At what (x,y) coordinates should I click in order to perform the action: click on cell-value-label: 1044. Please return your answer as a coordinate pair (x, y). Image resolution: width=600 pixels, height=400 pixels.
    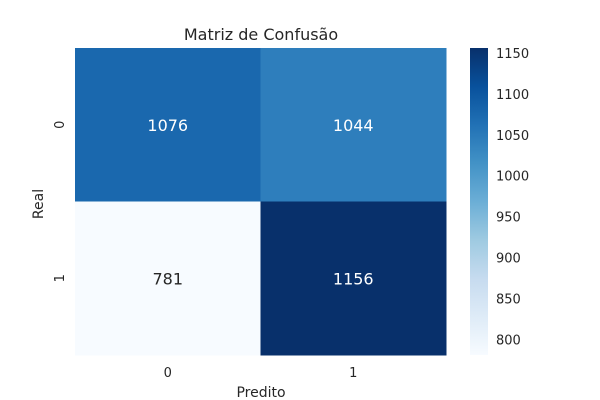
    Looking at the image, I should click on (353, 125).